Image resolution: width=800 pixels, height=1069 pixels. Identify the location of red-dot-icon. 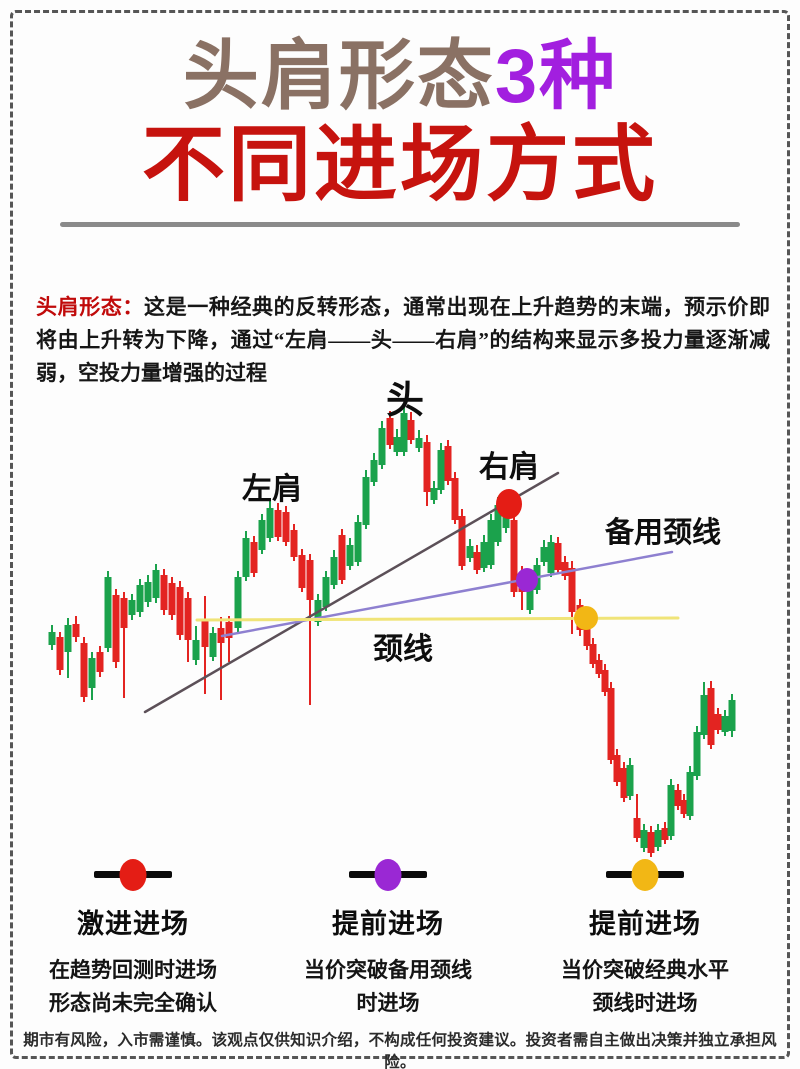
(133, 875).